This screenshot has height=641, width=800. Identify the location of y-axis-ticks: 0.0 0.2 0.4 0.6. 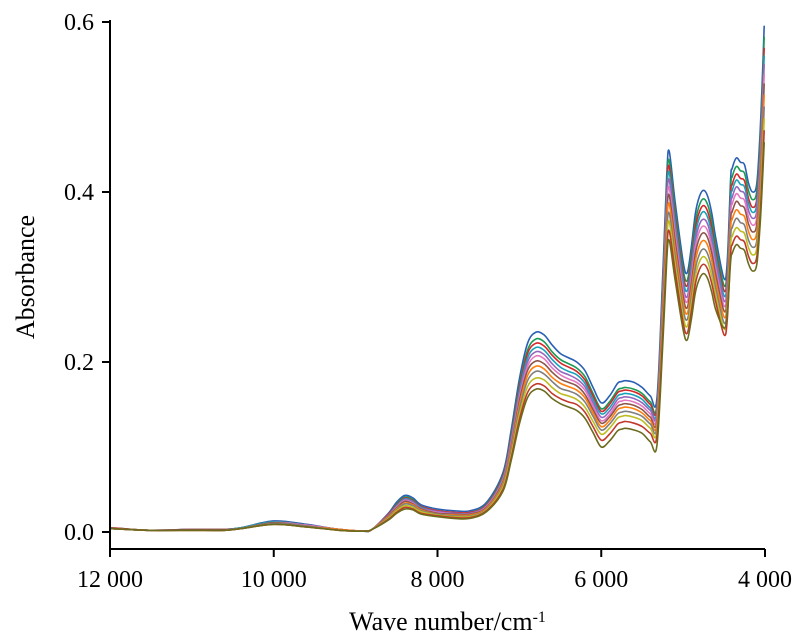
(87, 278).